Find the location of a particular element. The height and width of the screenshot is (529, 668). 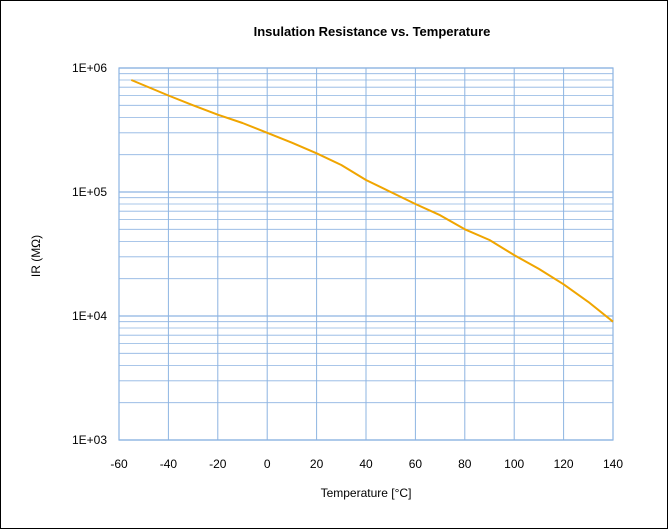

x-tick-label: 140 is located at coordinates (613, 464).